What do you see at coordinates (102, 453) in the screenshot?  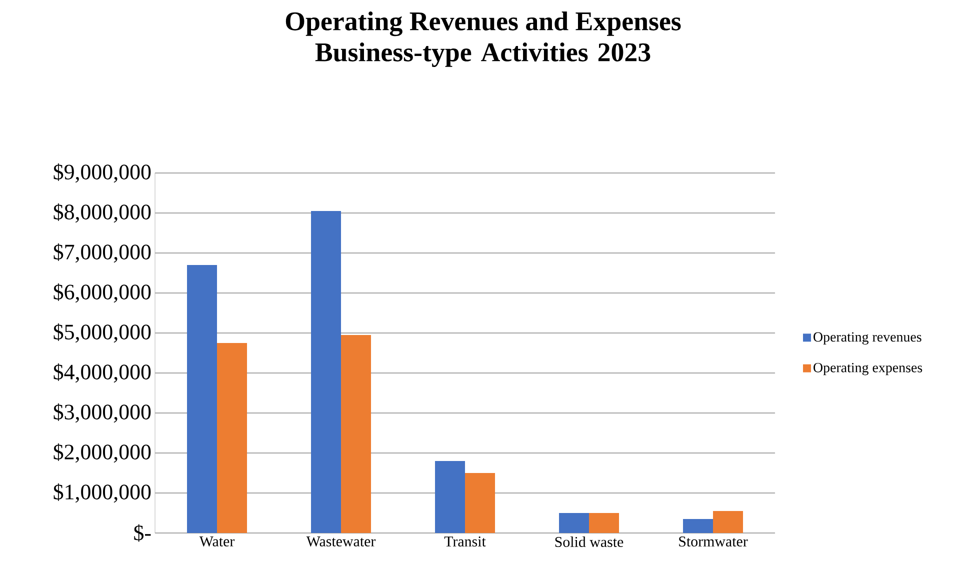 I see `y-tick-label: $2,000,000` at bounding box center [102, 453].